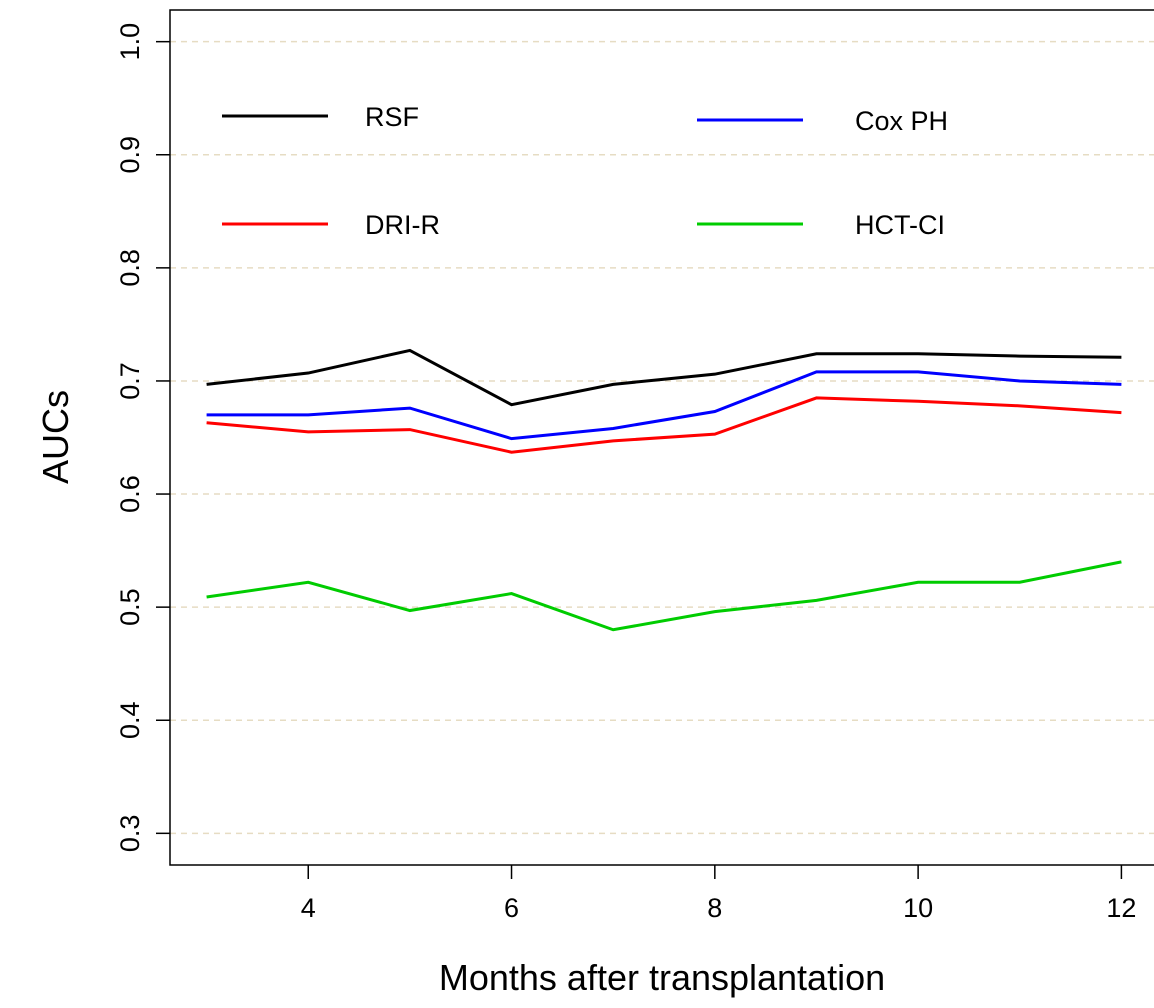 This screenshot has width=1154, height=1008. I want to click on y-tick-label: 0.6, so click(130, 494).